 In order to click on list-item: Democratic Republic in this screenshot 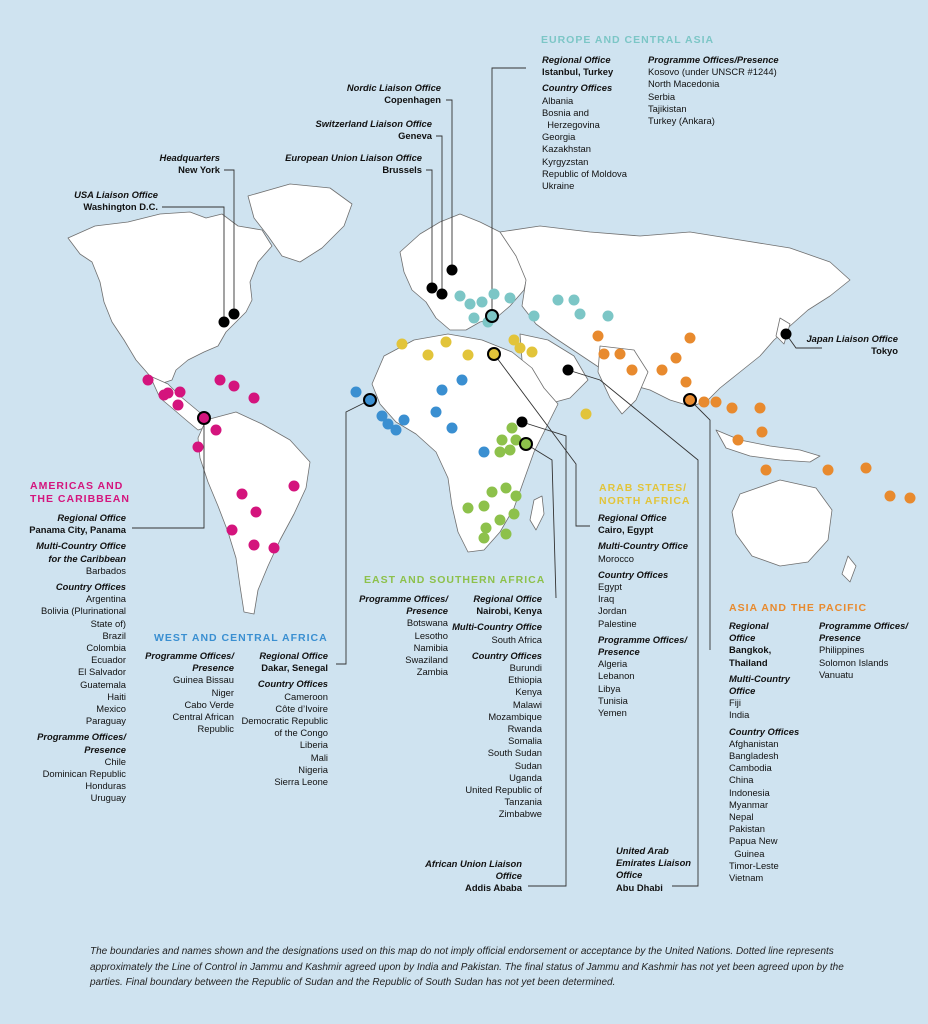, I will do `click(285, 721)`.